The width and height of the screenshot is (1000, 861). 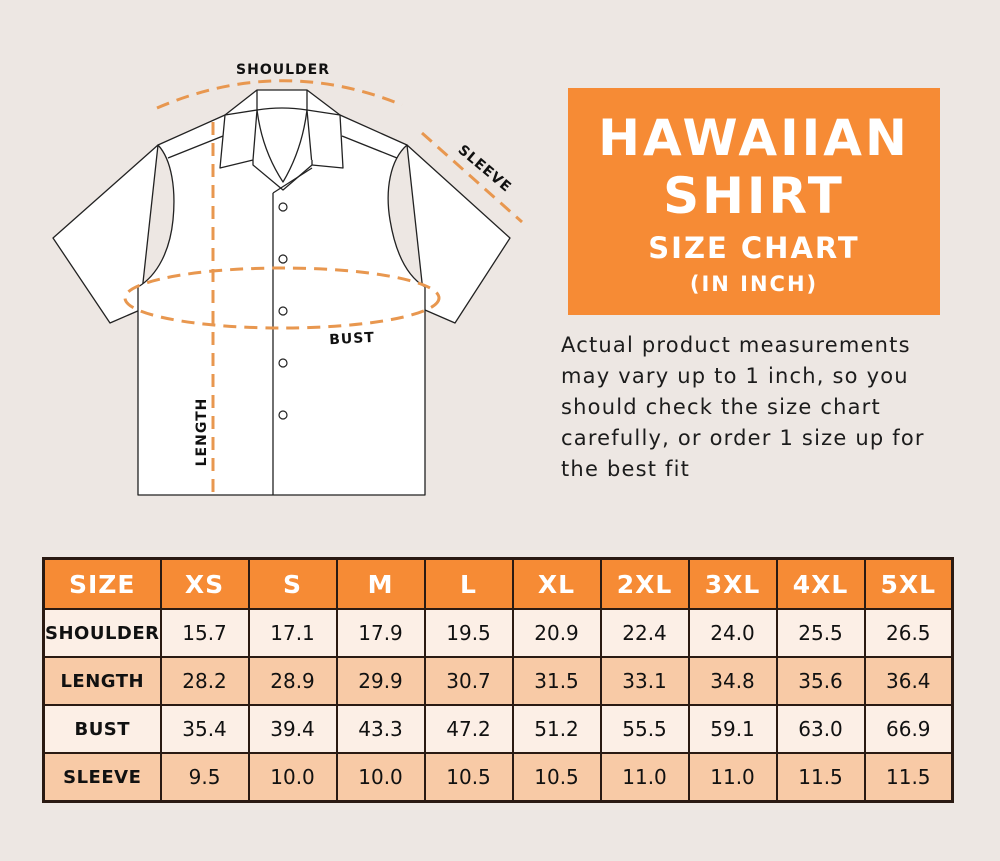 What do you see at coordinates (644, 681) in the screenshot?
I see `table-cell: 33.1` at bounding box center [644, 681].